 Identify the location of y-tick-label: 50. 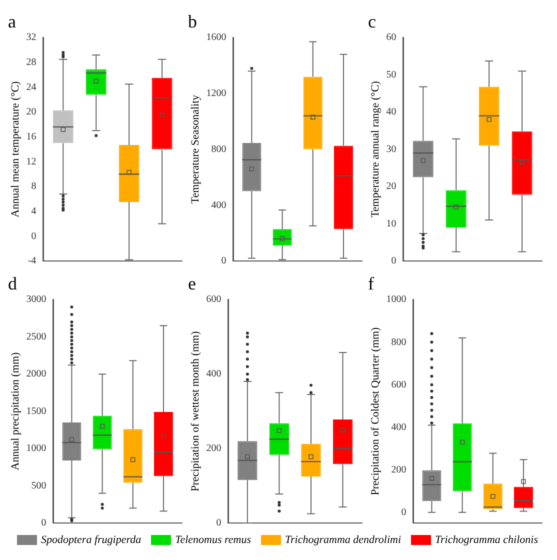
(391, 74).